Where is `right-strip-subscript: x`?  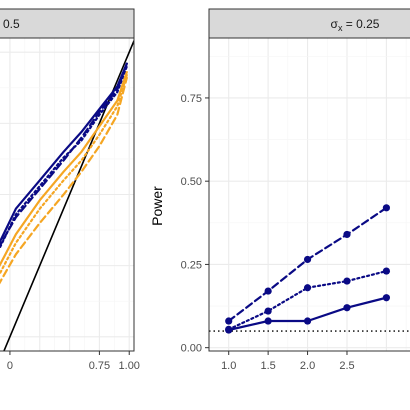
right-strip-subscript: x is located at coordinates (340, 28).